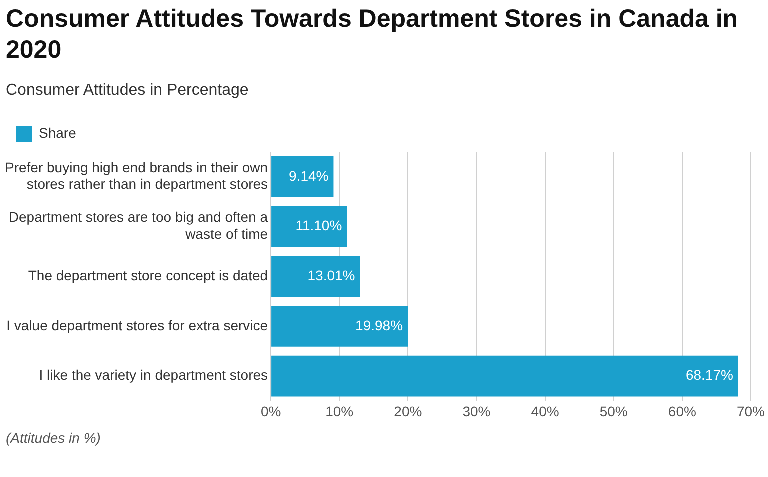 The image size is (768, 477). I want to click on x-tick-label: 10%, so click(340, 411).